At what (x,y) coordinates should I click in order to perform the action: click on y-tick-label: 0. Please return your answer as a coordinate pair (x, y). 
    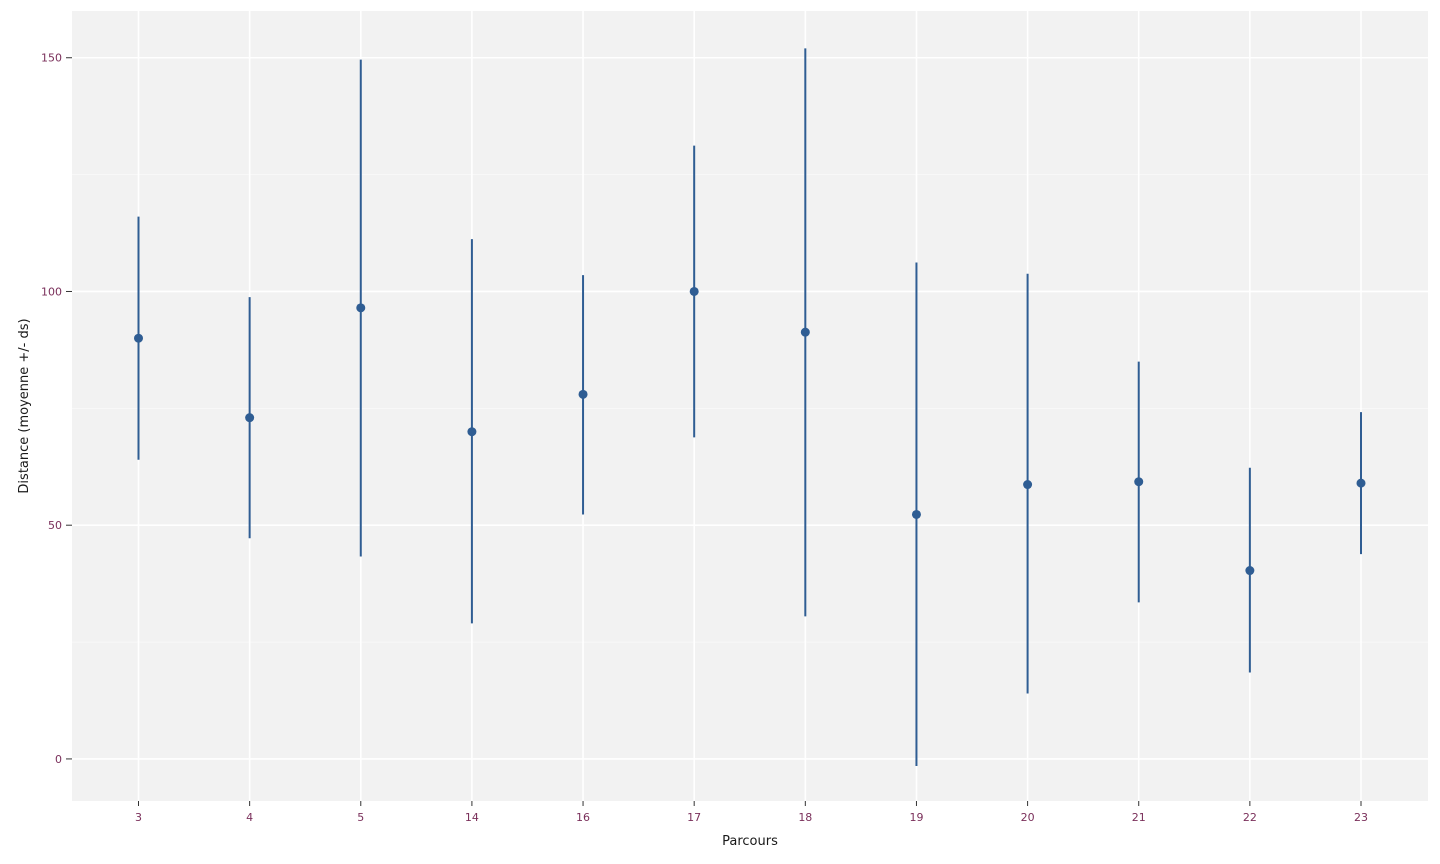
    Looking at the image, I should click on (58, 759).